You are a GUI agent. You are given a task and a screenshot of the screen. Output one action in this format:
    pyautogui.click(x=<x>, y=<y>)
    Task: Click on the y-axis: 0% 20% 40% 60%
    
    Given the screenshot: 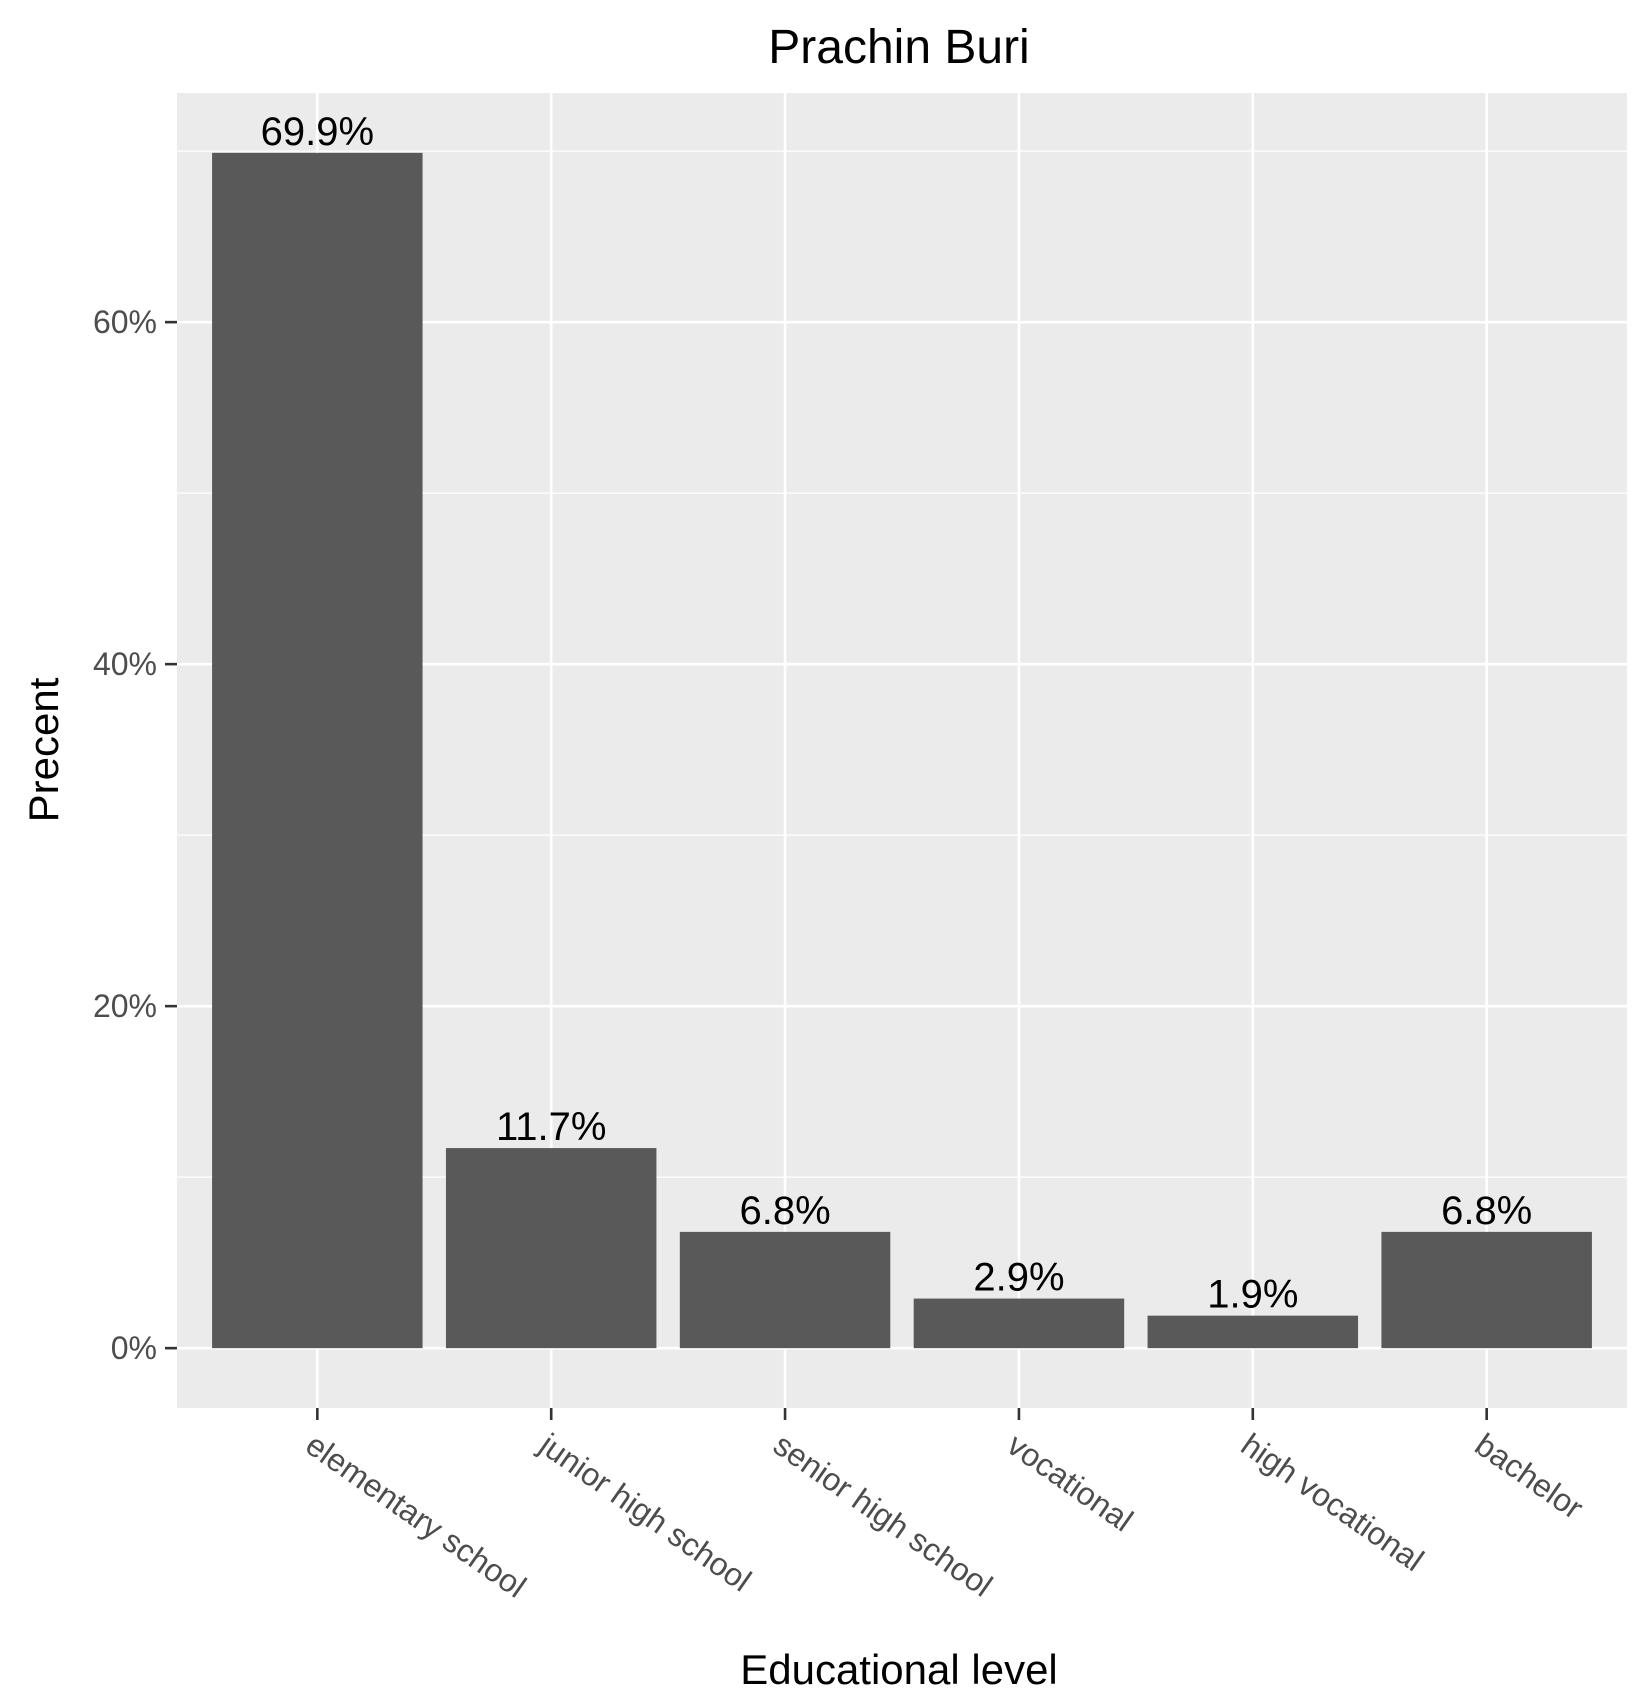 What is the action you would take?
    pyautogui.click(x=135, y=835)
    